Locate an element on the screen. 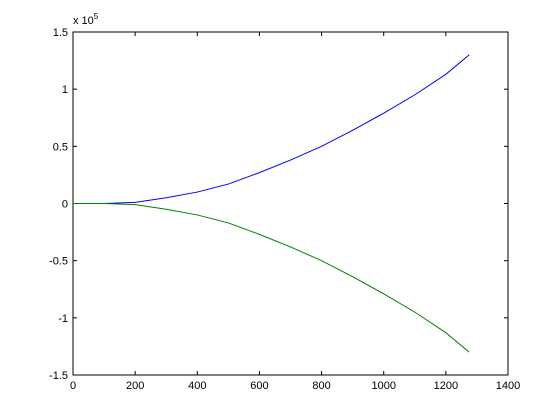 The width and height of the screenshot is (560, 420). y-tick-label: -1.5 is located at coordinates (58, 376).